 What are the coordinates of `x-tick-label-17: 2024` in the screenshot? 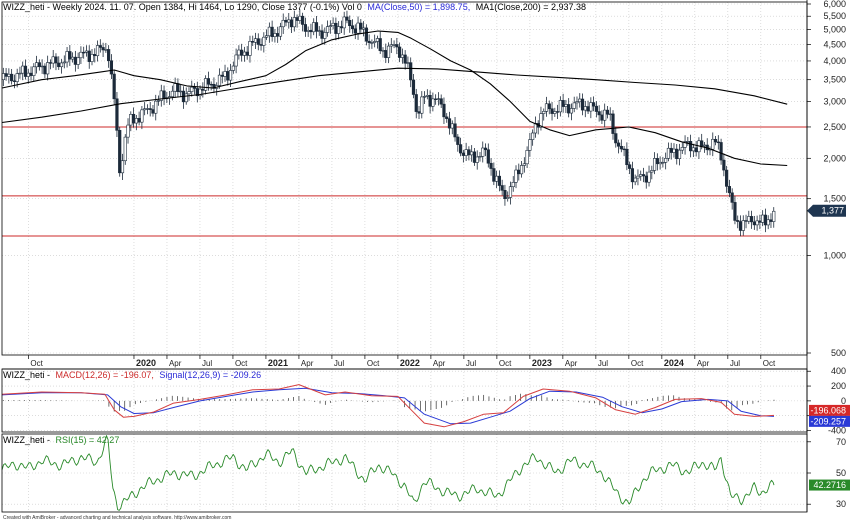 It's located at (674, 363).